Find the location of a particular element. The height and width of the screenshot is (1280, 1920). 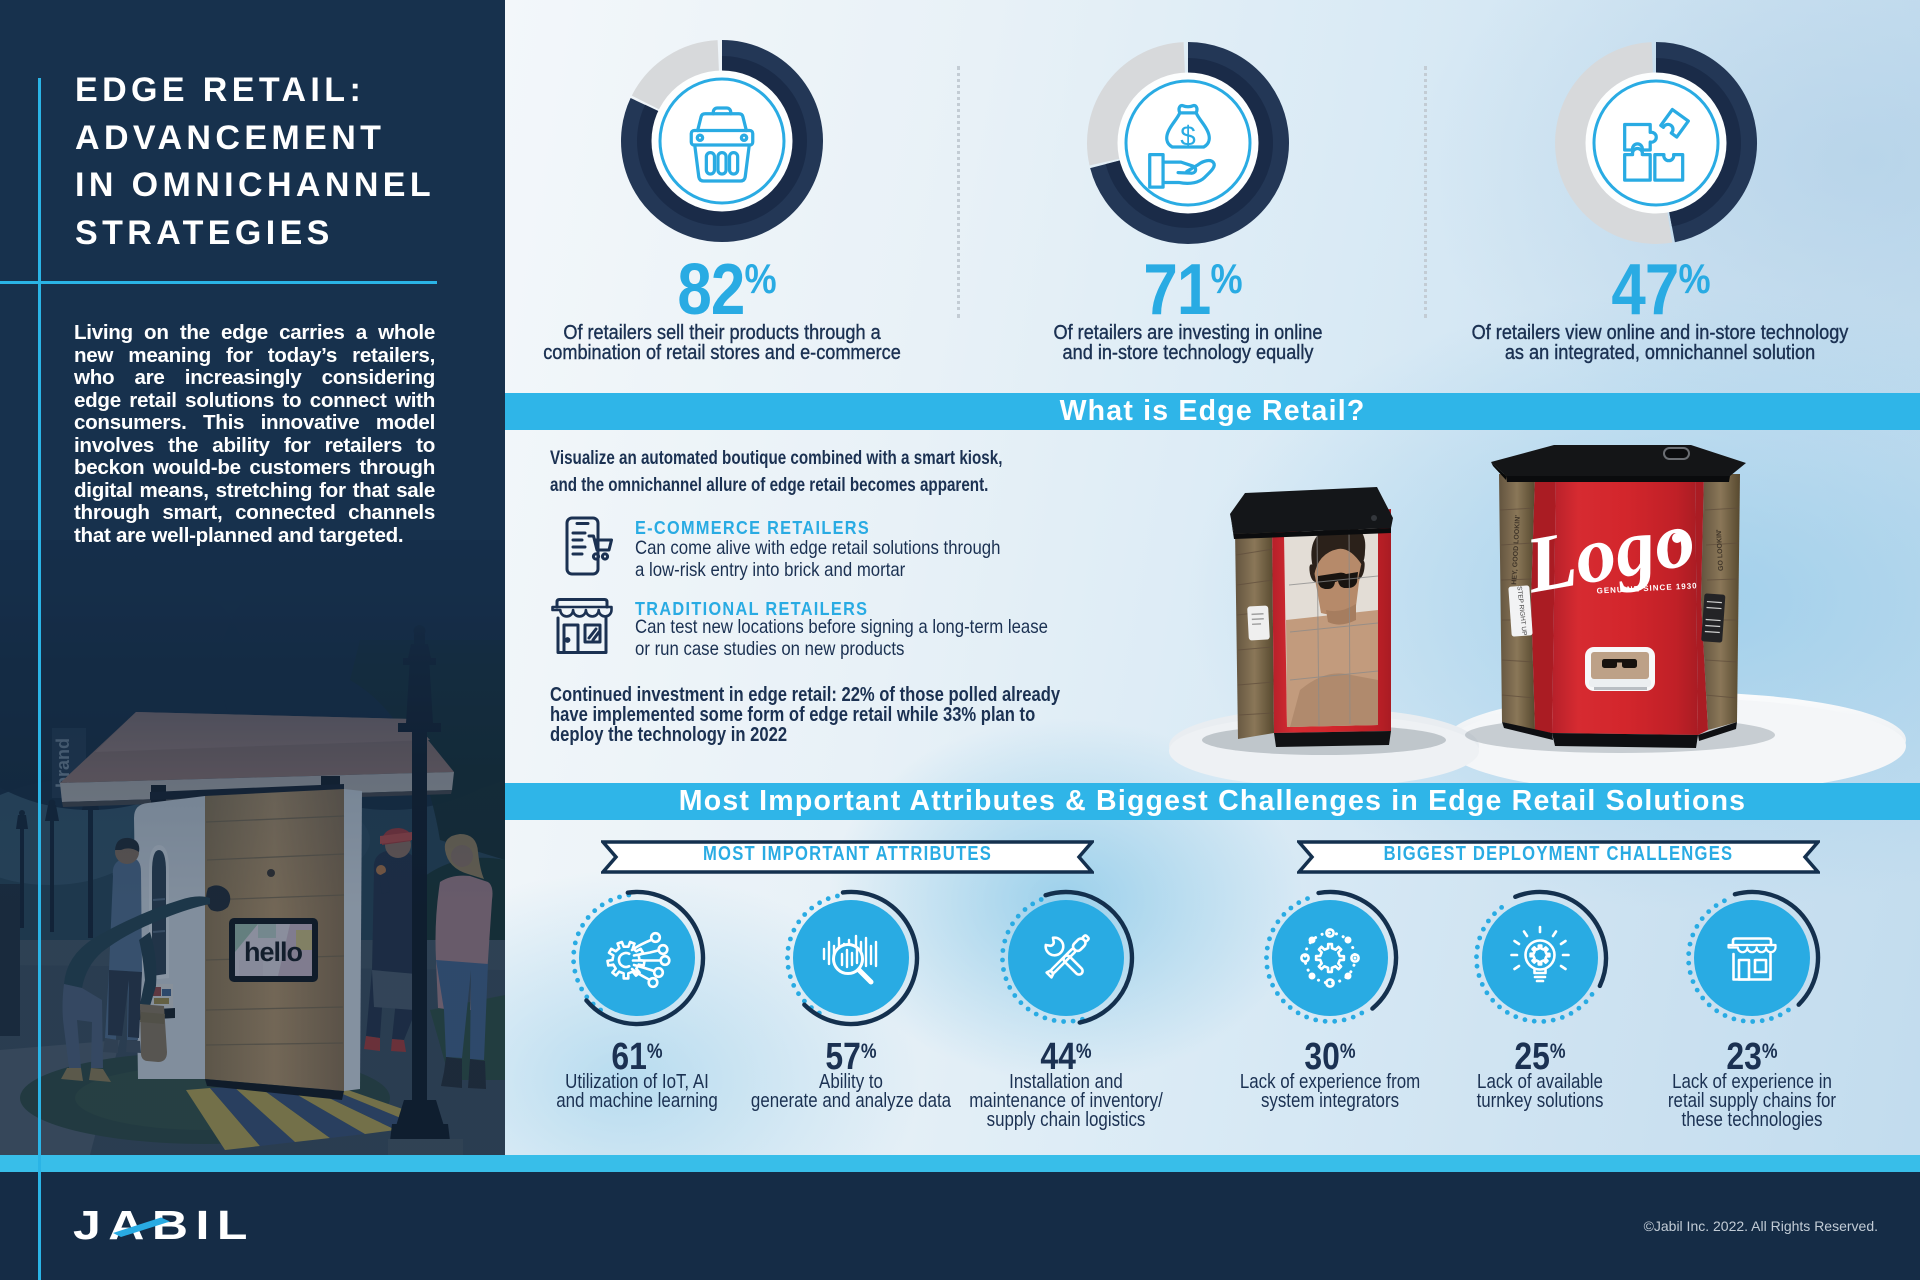

svg-text: HEY, GOOD LOOKIN' is located at coordinates (1516, 550).